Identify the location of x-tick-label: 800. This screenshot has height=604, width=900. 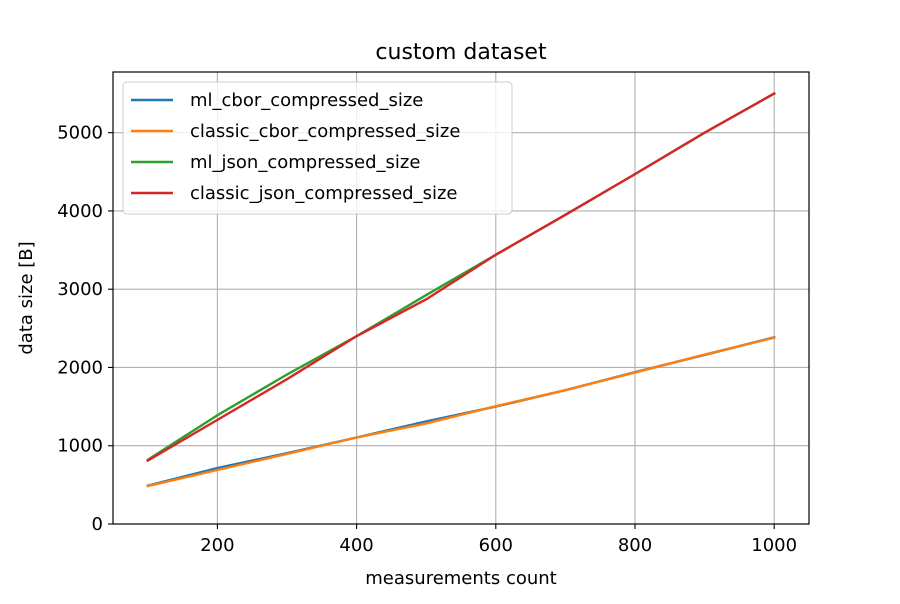
(635, 545).